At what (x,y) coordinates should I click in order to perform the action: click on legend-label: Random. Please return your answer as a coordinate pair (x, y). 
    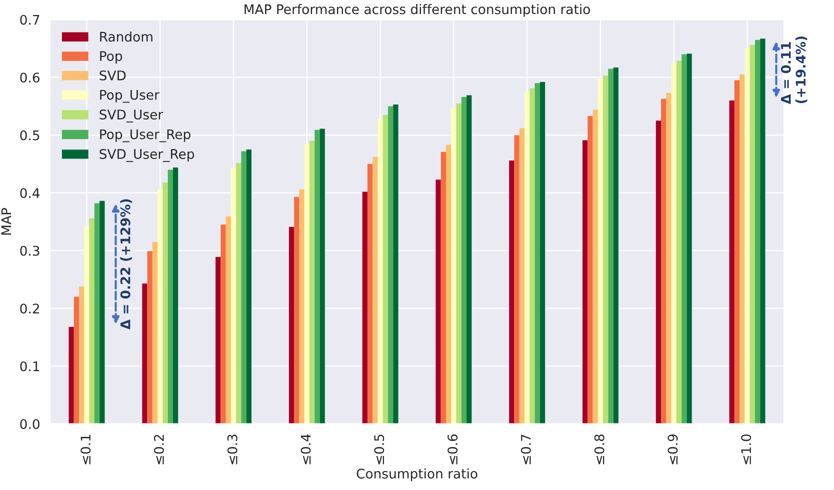
    Looking at the image, I should click on (126, 36).